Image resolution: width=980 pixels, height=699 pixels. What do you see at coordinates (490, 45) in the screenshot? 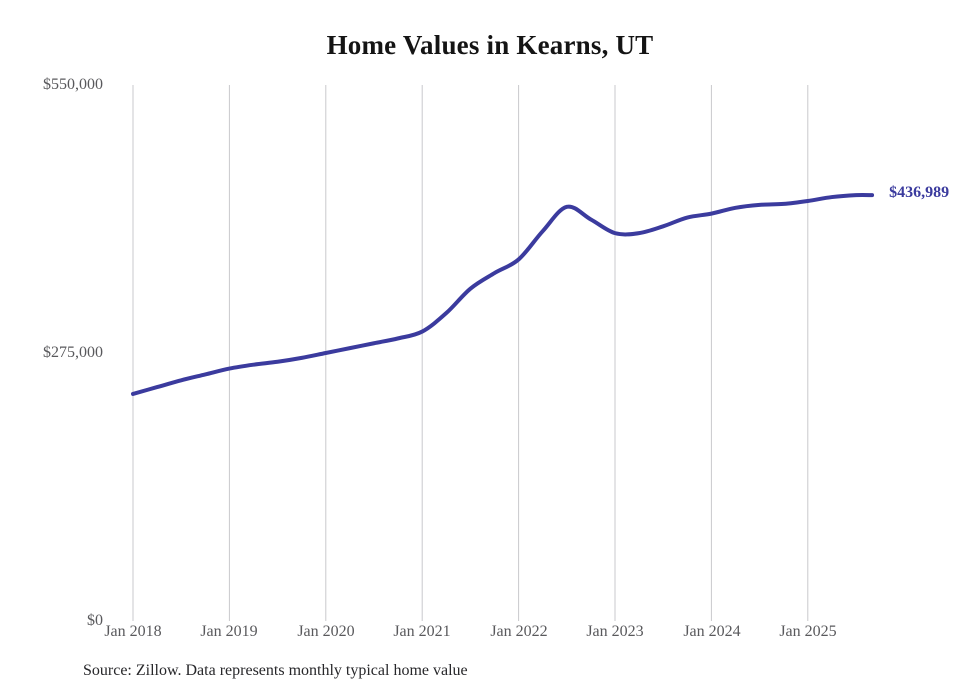
I see `page-title: Home Values in Kearns, UT` at bounding box center [490, 45].